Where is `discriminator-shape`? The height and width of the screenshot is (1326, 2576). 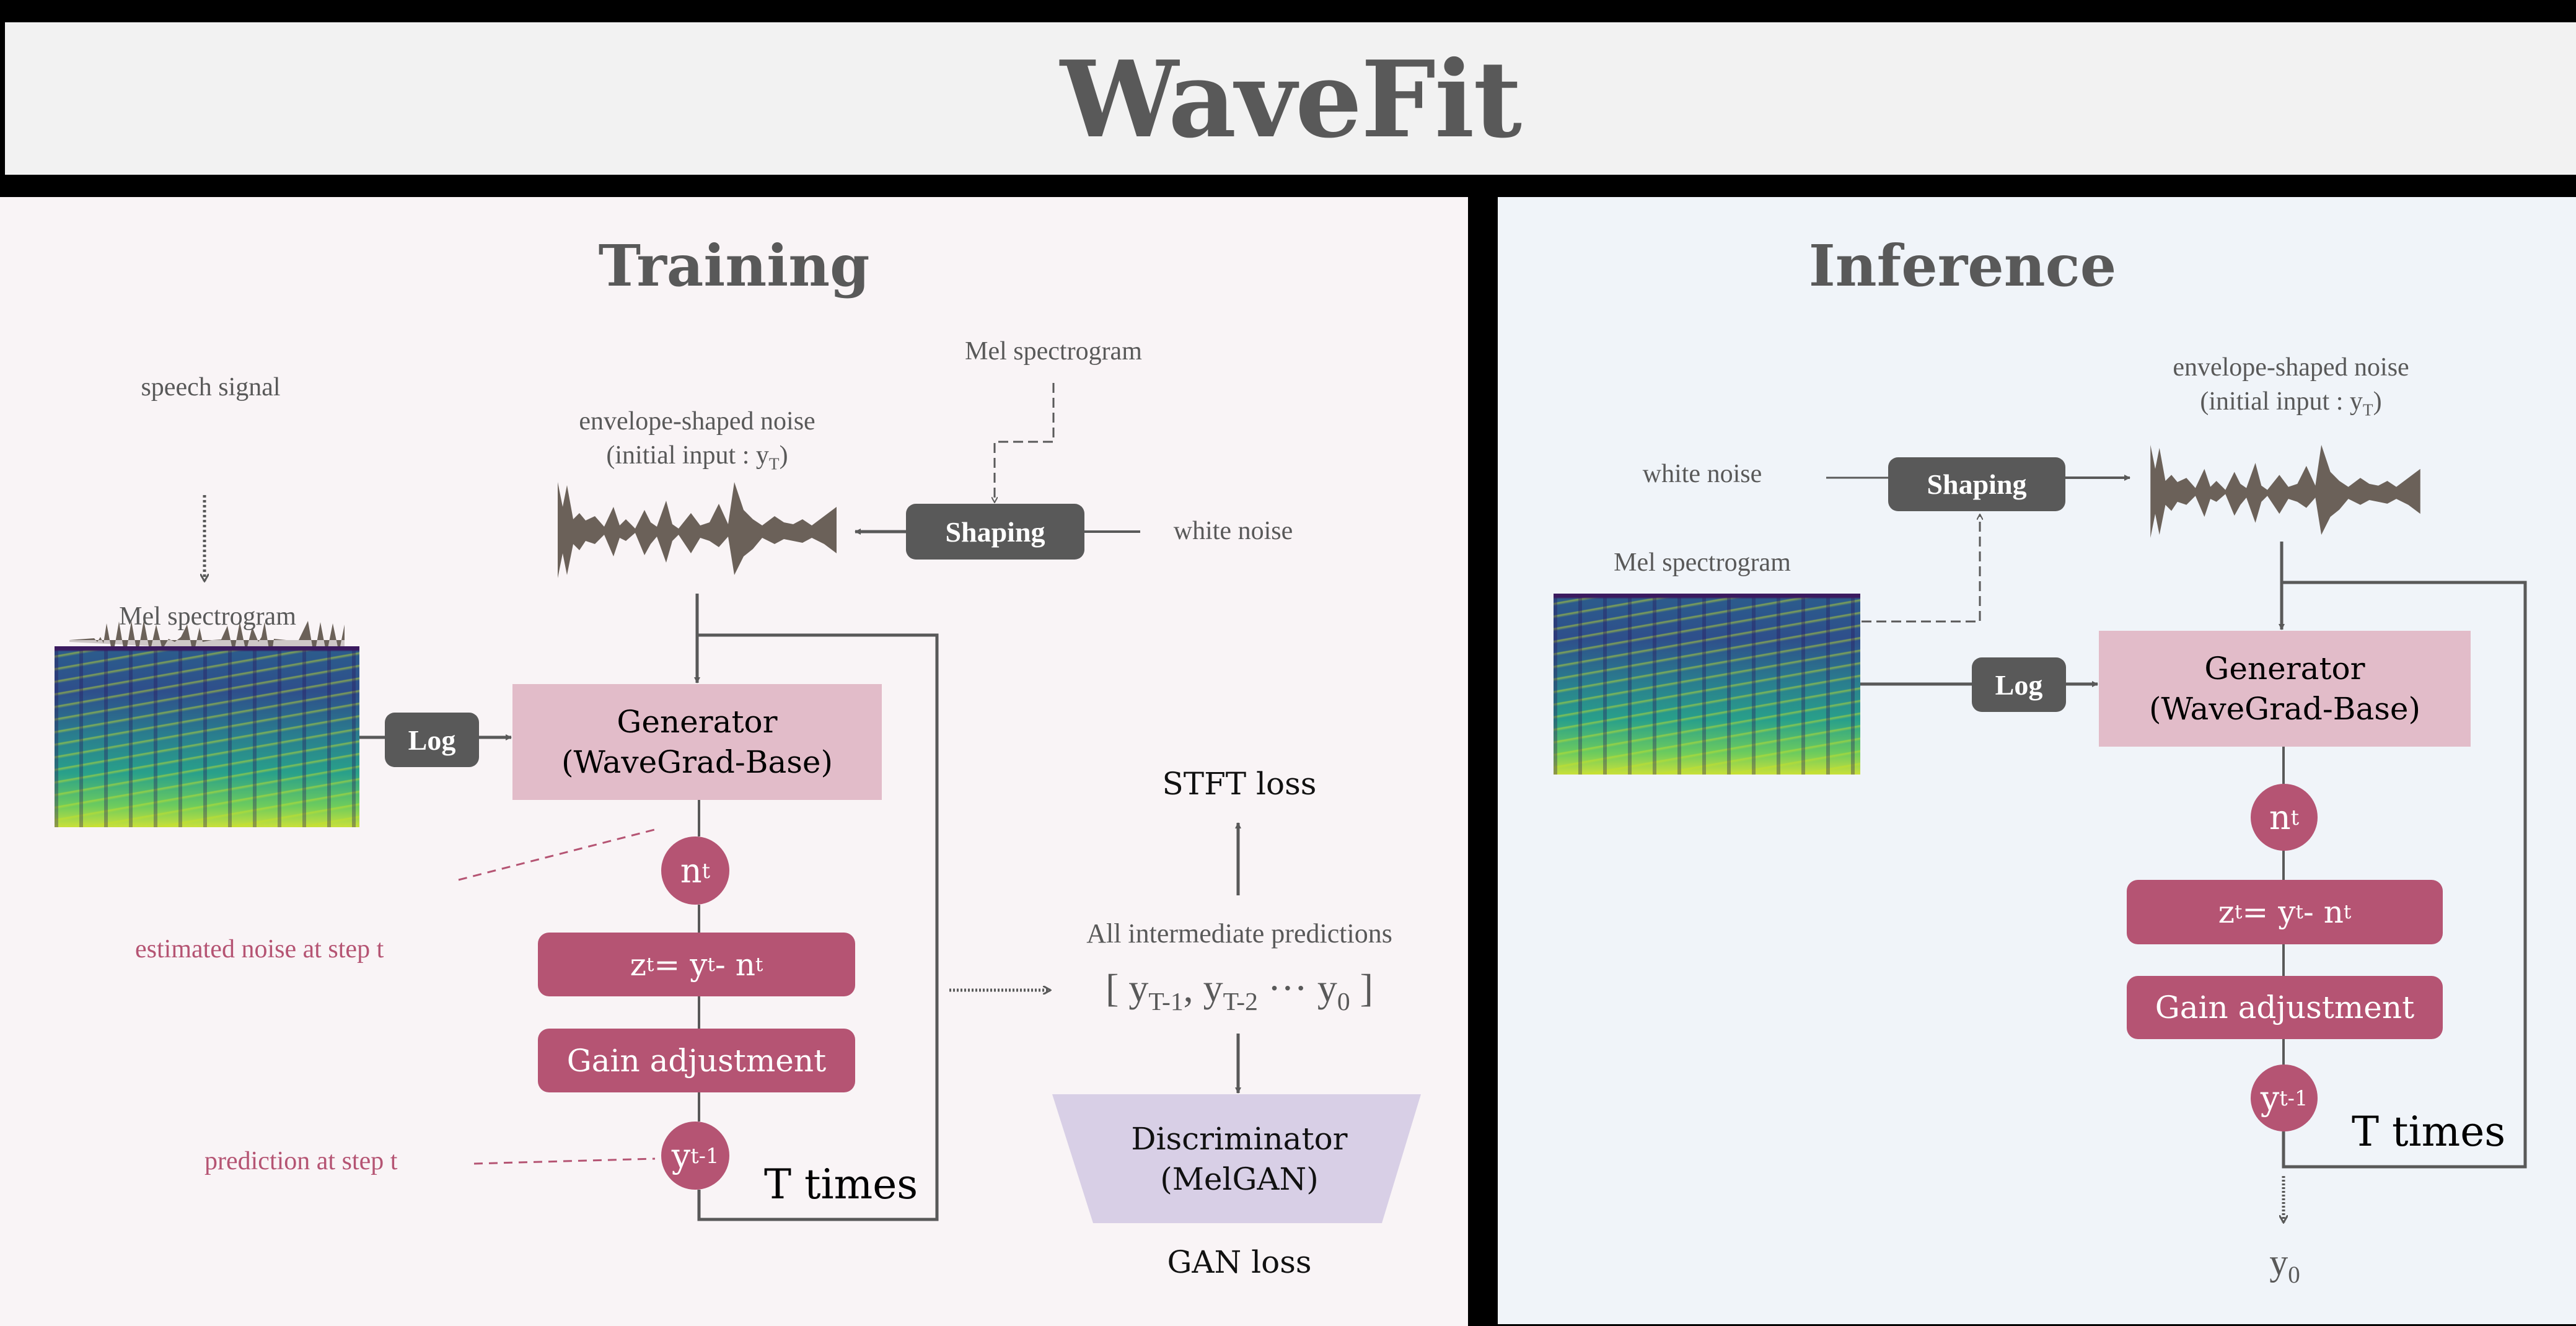
discriminator-shape is located at coordinates (1236, 1158).